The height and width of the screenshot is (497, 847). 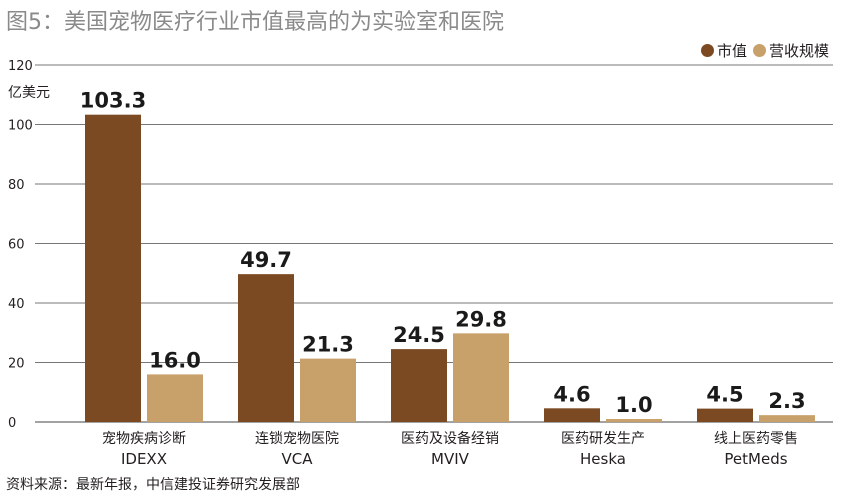 What do you see at coordinates (756, 439) in the screenshot?
I see `category-label-cn: 线上医药零售` at bounding box center [756, 439].